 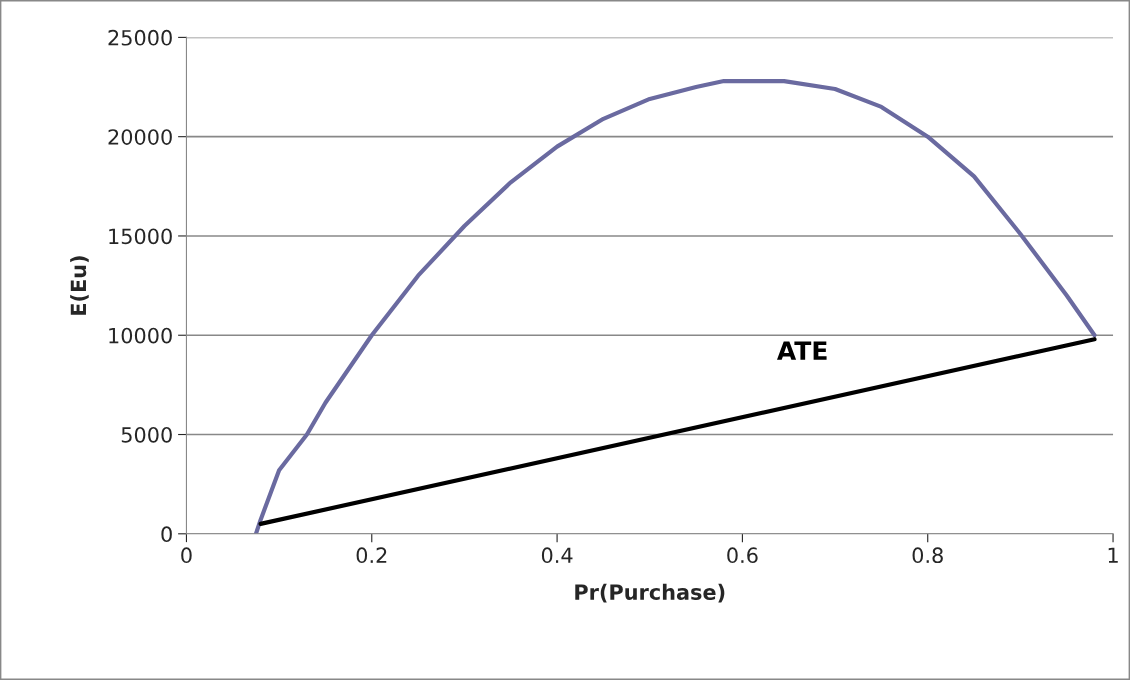 I want to click on x-tick-label: 0.8, so click(x=927, y=555).